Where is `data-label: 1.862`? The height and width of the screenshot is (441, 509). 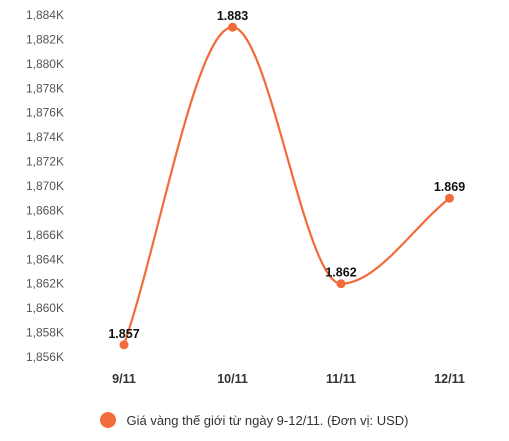 data-label: 1.862 is located at coordinates (340, 273).